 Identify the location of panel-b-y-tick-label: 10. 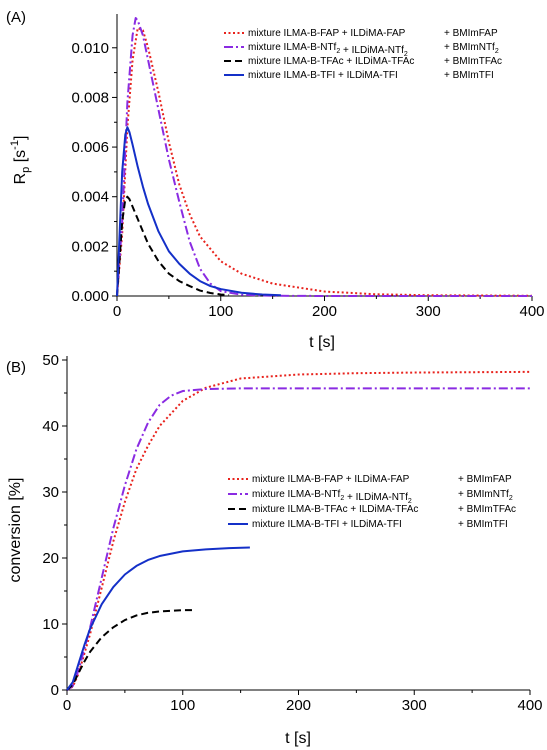
(50, 624).